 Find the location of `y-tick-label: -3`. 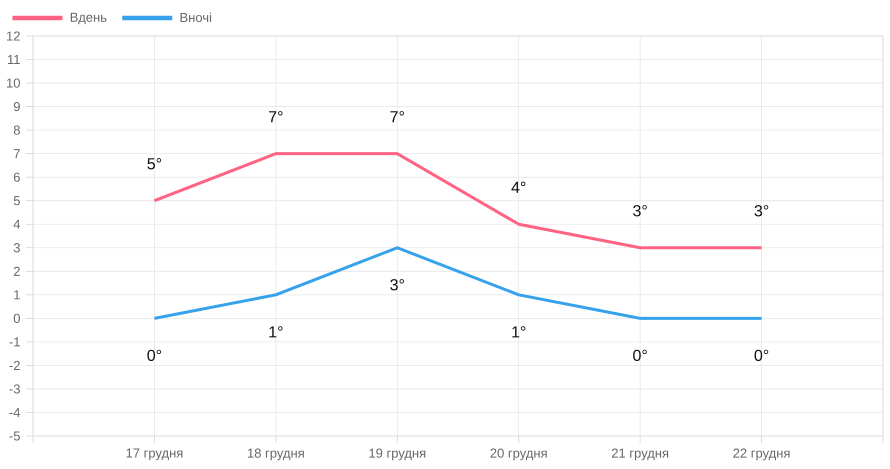

y-tick-label: -3 is located at coordinates (14, 389).